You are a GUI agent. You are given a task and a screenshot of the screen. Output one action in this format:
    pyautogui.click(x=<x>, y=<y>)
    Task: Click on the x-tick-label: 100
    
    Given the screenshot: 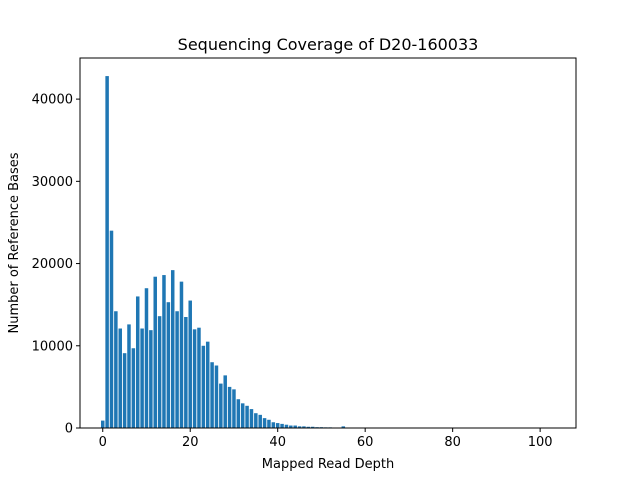 What is the action you would take?
    pyautogui.click(x=540, y=442)
    